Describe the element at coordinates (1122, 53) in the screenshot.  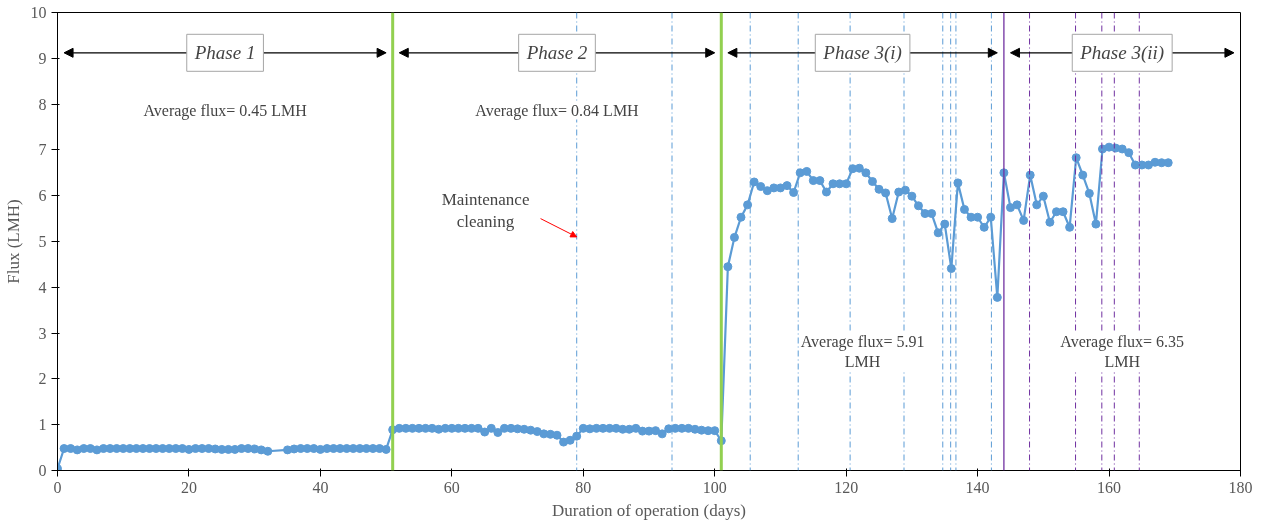
I see `annotation: Phase 3(ii)` at that location.